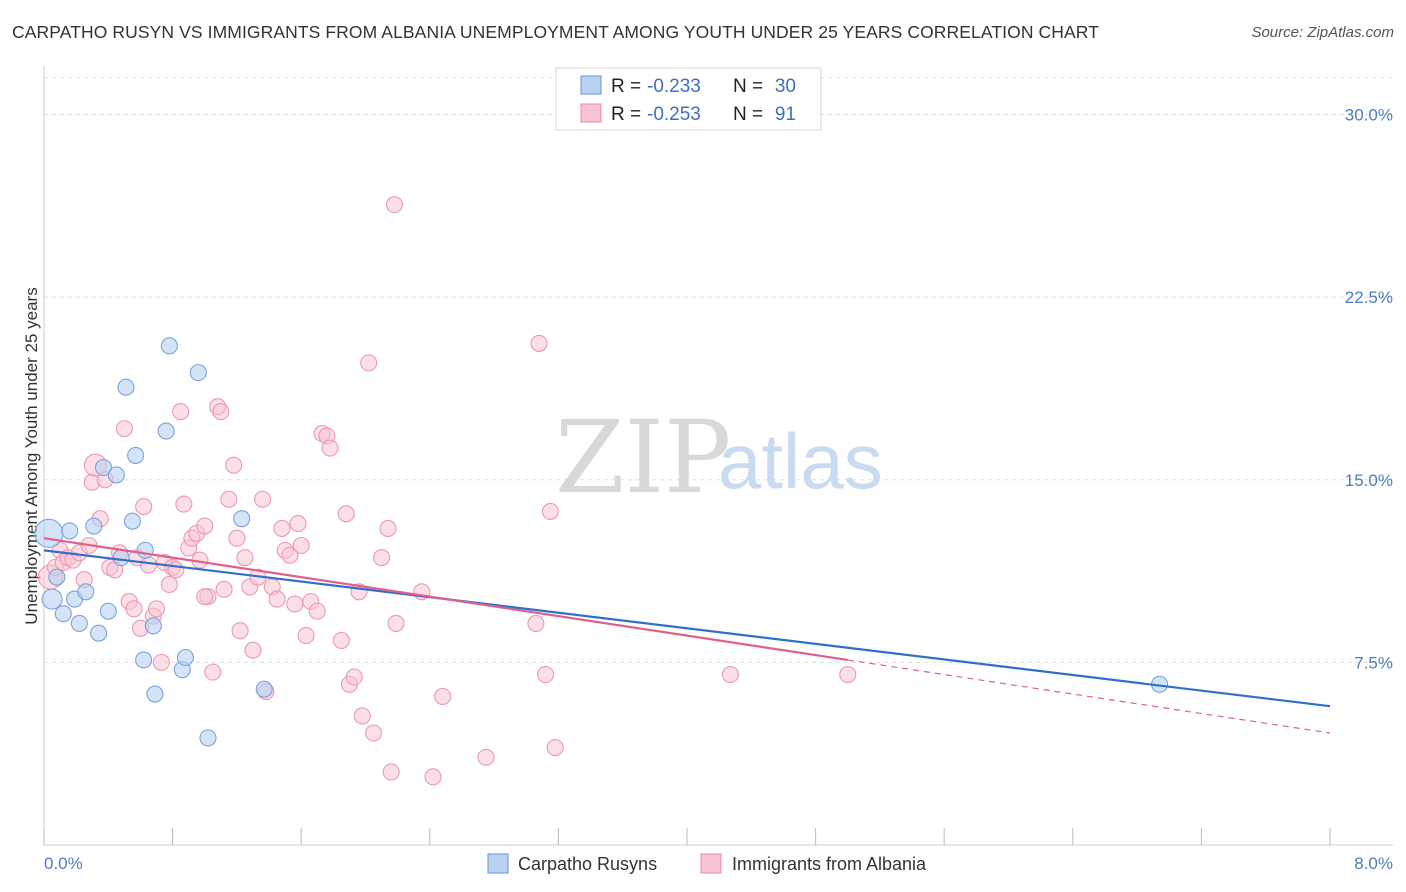 The height and width of the screenshot is (892, 1406). Describe the element at coordinates (587, 864) in the screenshot. I see `bottom-legend-label-rusyn: Carpatho Rusyns` at that location.